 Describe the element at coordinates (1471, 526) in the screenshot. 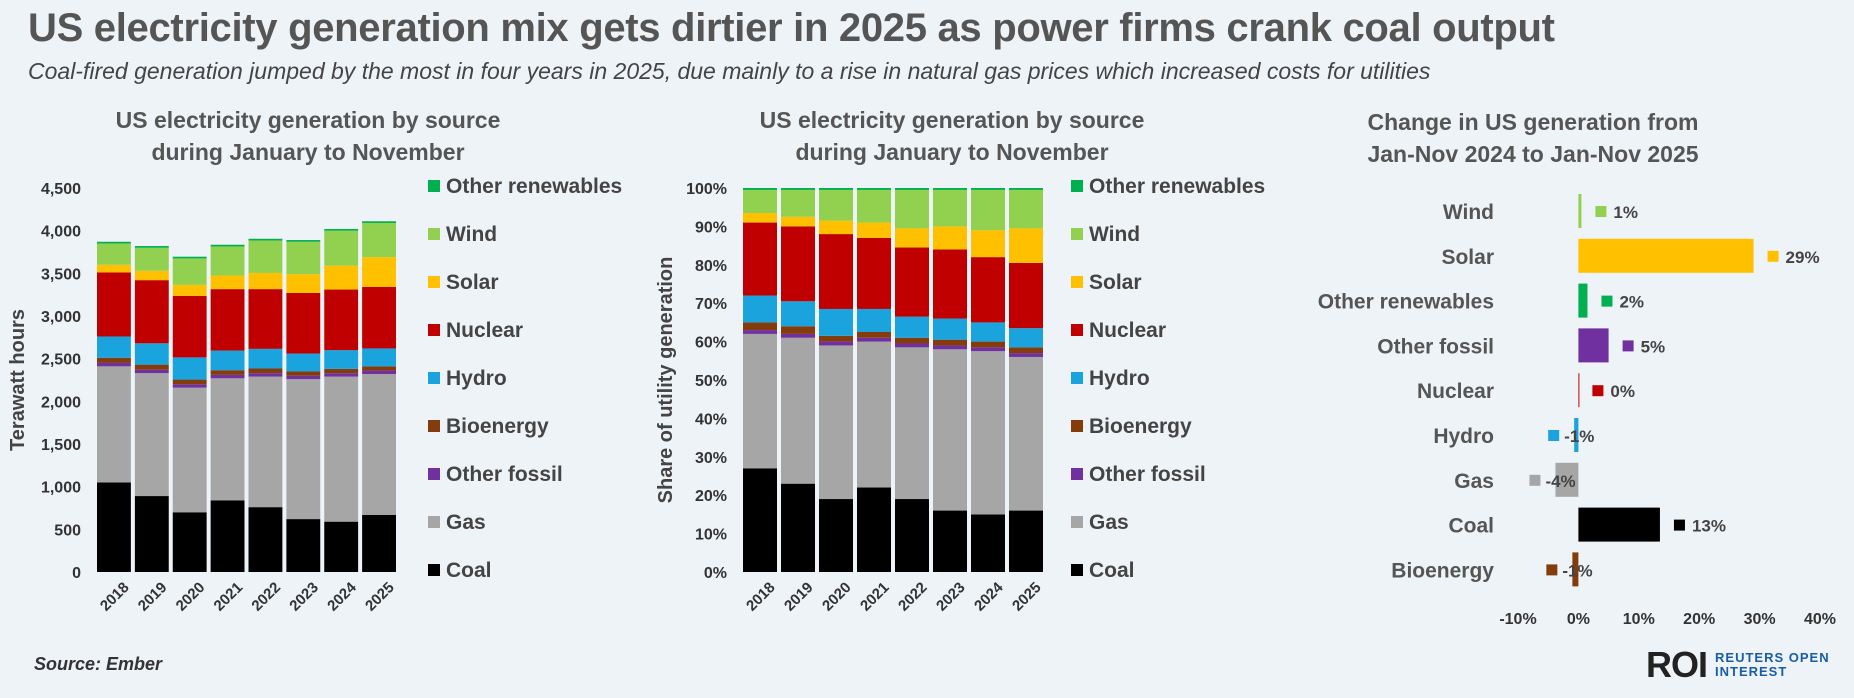

I see `change-category-coal: Coal` at that location.